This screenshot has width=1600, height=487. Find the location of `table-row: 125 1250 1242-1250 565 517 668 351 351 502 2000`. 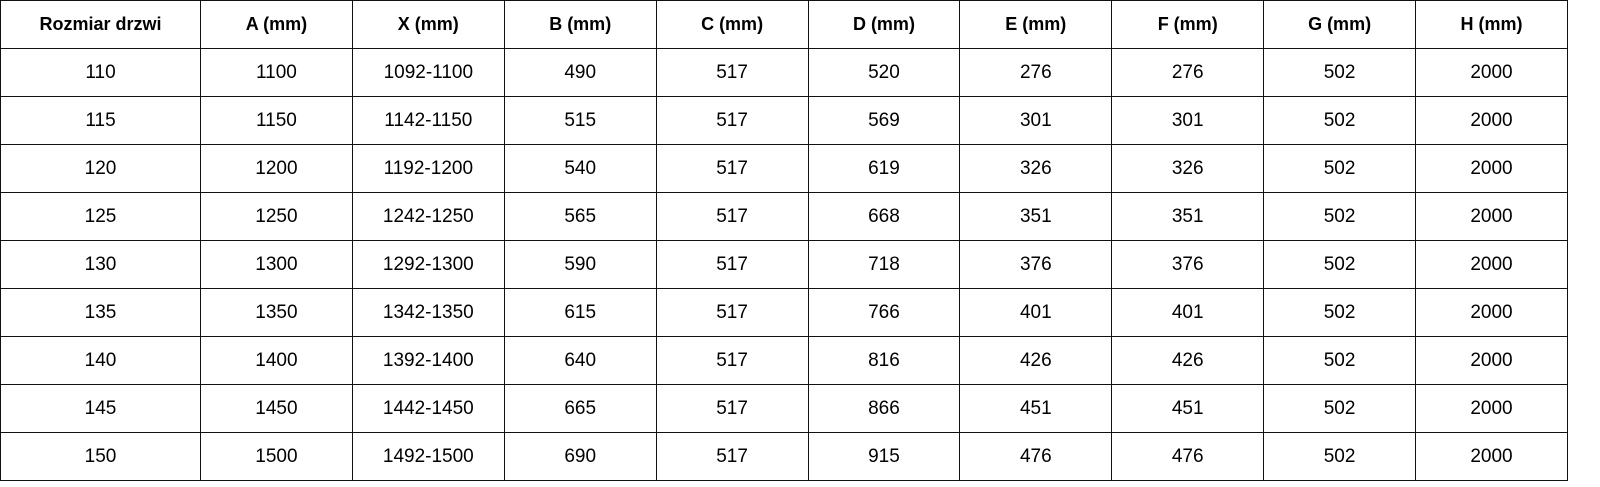

table-row: 125 1250 1242-1250 565 517 668 351 351 502 2000 is located at coordinates (784, 216).